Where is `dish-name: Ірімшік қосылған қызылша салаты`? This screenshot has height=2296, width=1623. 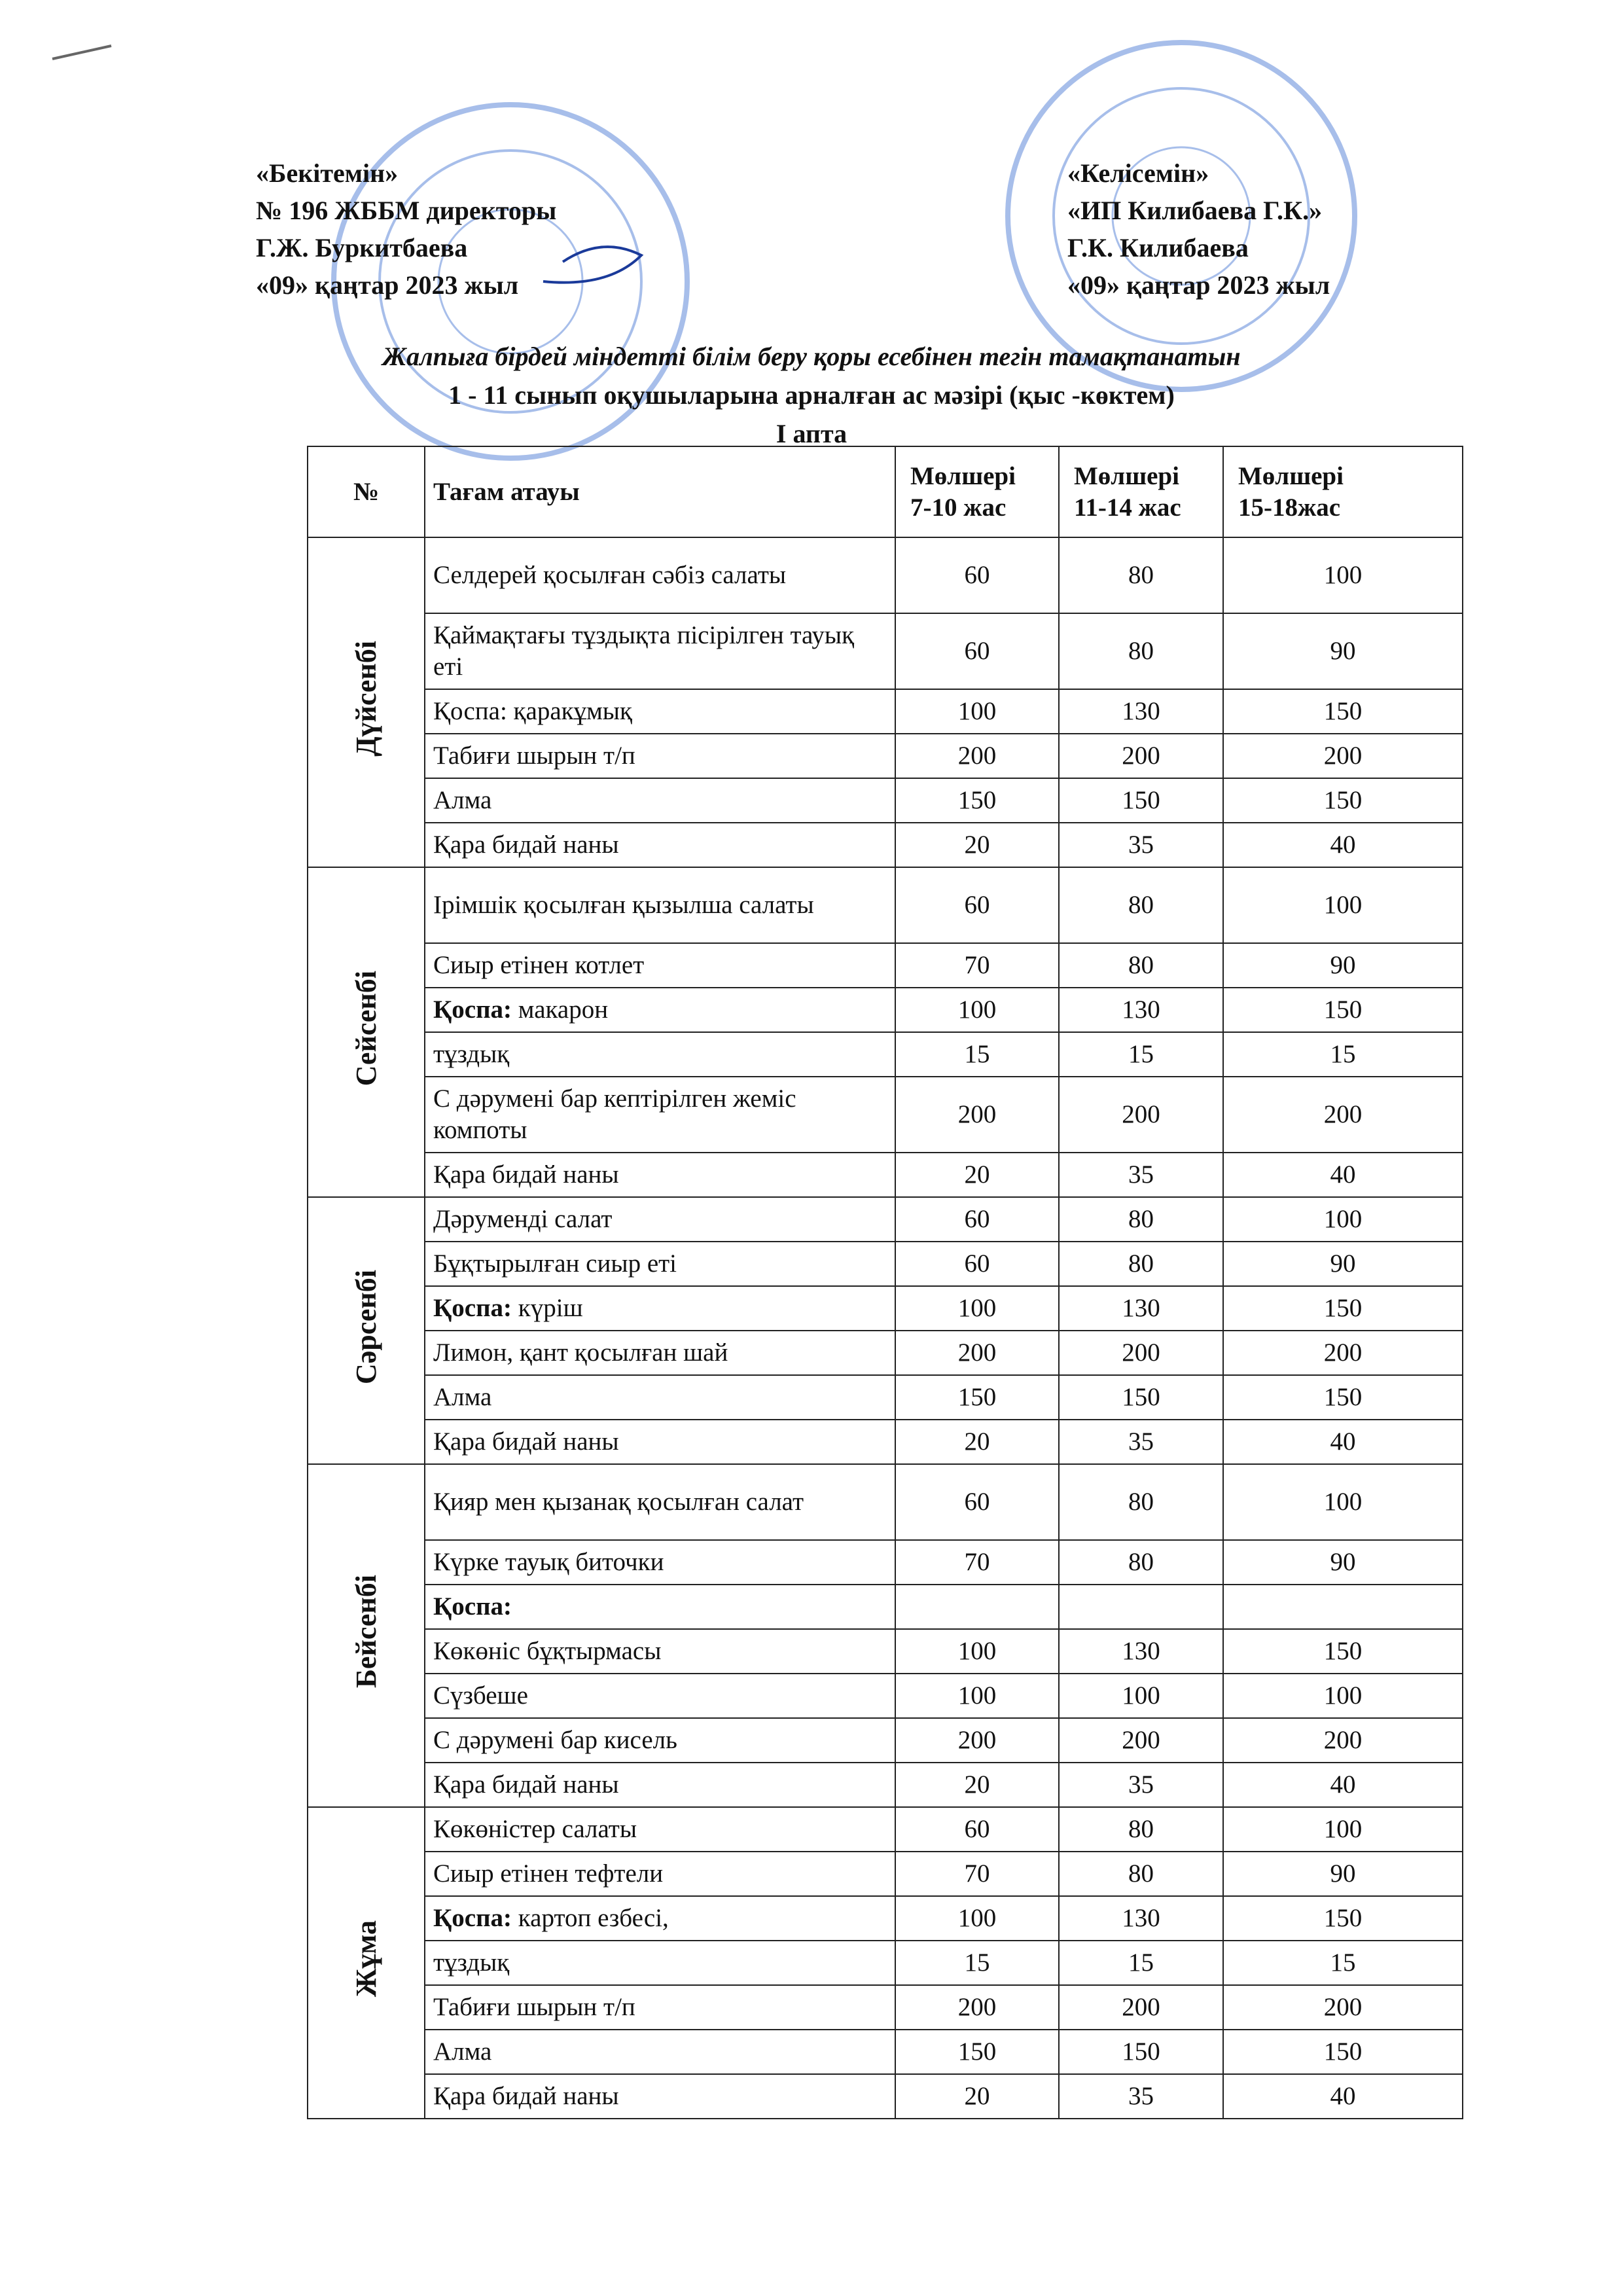 dish-name: Ірімшік қосылған қызылша салаты is located at coordinates (660, 906).